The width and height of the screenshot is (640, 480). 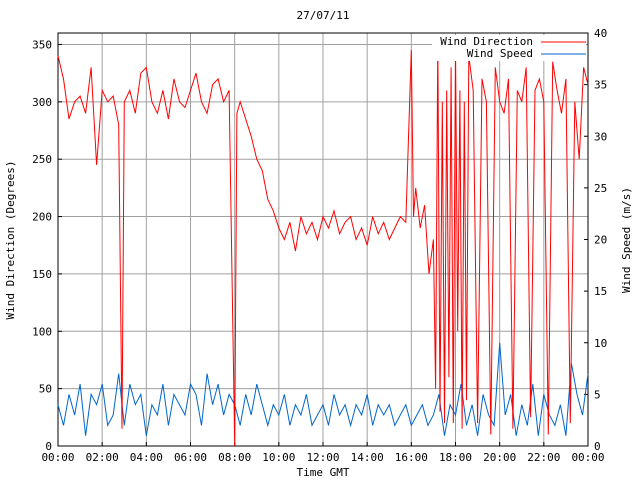 I want to click on y-left-tick-label: 50, so click(x=45, y=389).